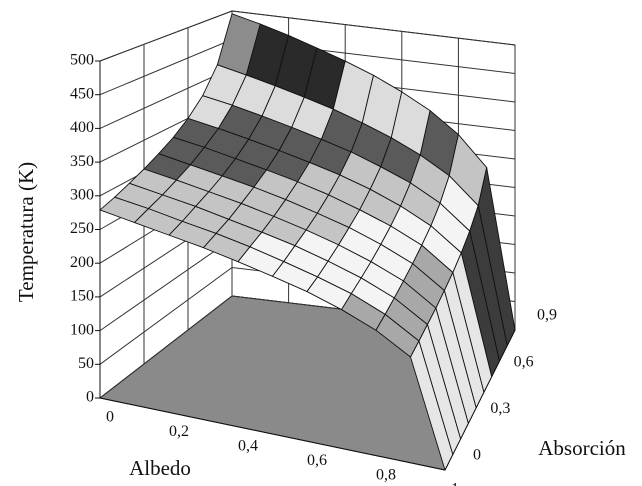  Describe the element at coordinates (82, 93) in the screenshot. I see `z-tick-label: 450` at that location.